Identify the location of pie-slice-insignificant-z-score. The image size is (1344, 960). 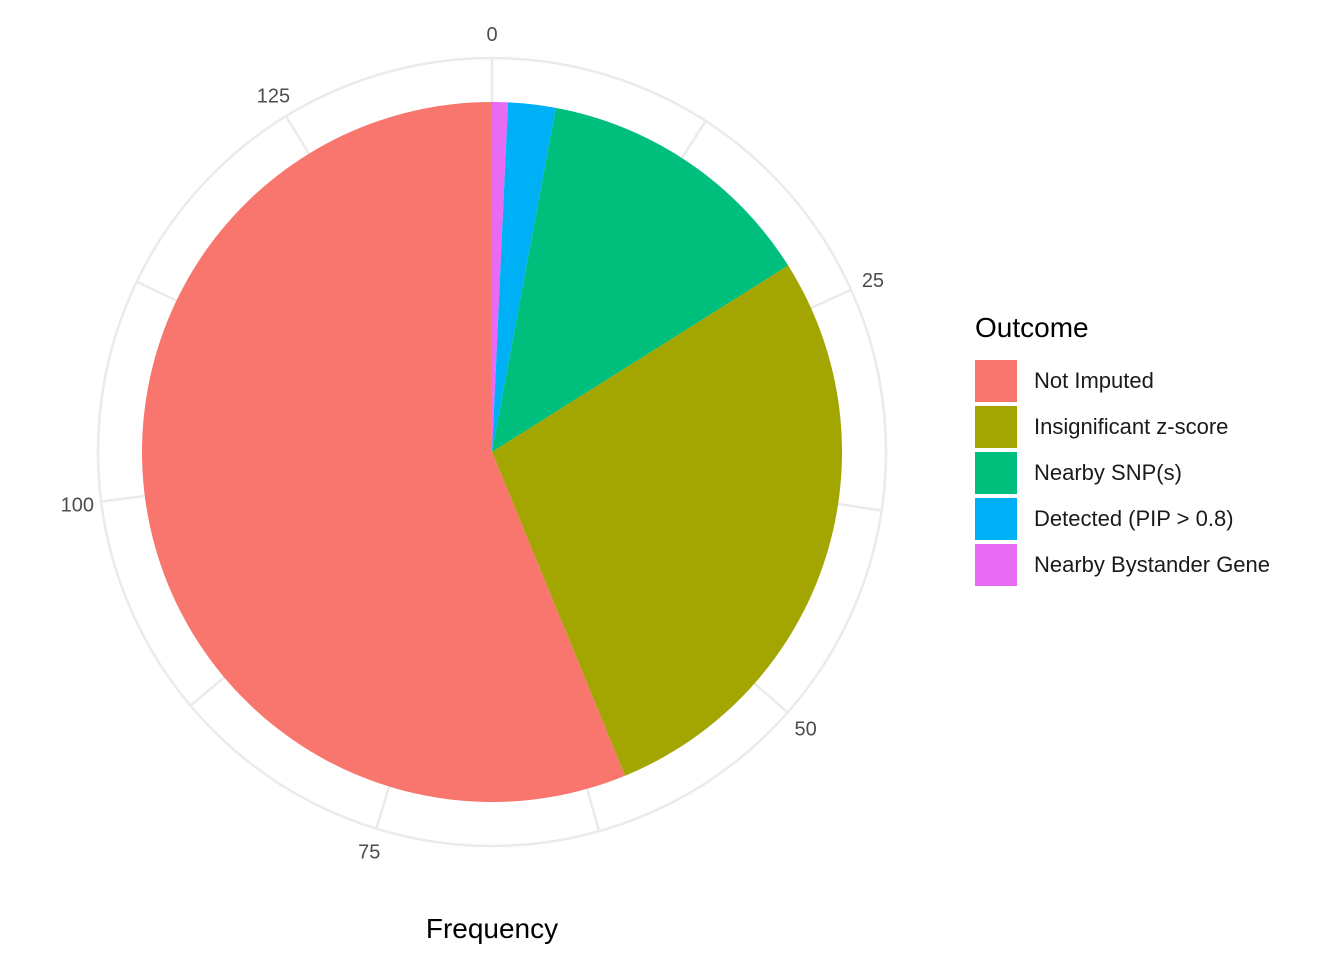
(667, 520).